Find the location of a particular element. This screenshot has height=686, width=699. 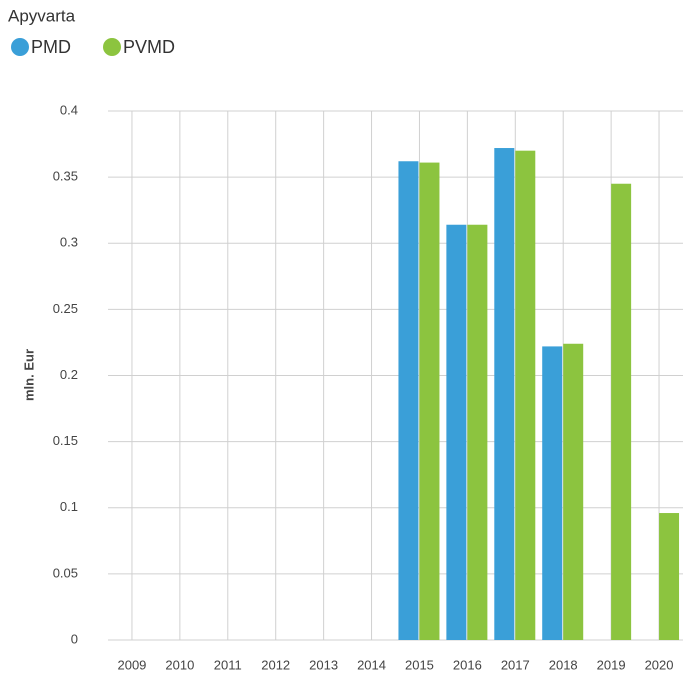

x-tick-label: 2014 is located at coordinates (371, 664).